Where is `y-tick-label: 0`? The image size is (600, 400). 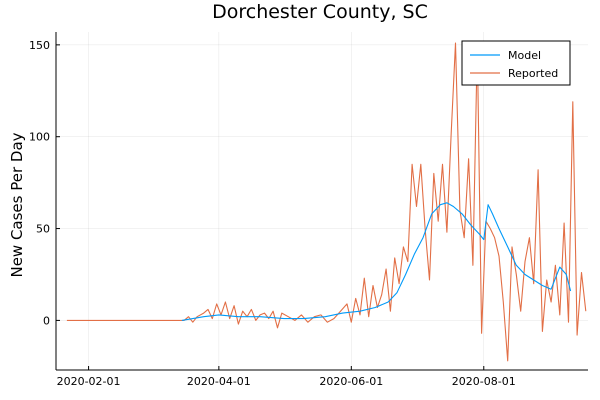 y-tick-label: 0 is located at coordinates (46, 320).